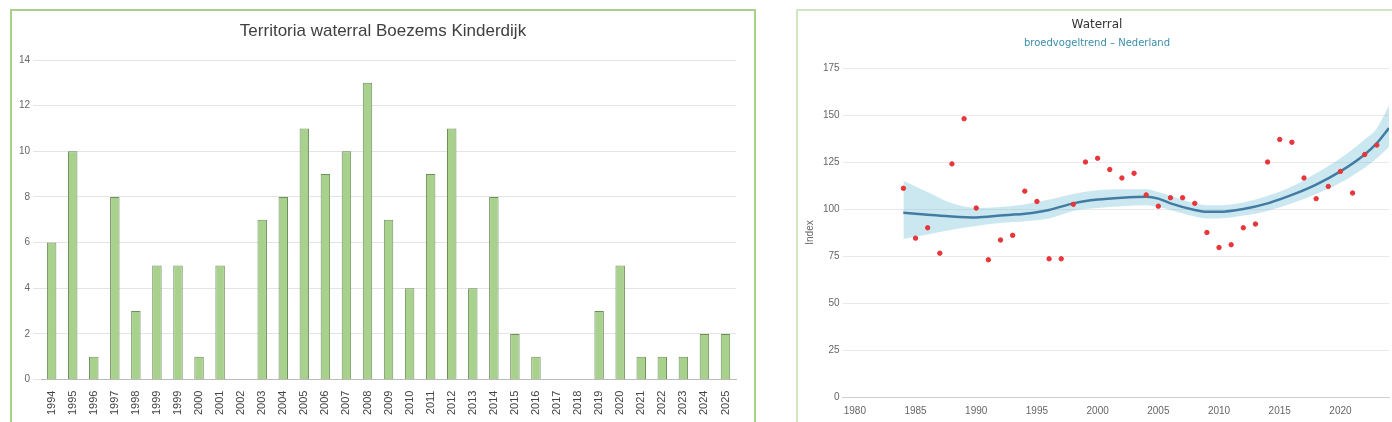  What do you see at coordinates (661, 403) in the screenshot?
I see `x-tick-label: 2022` at bounding box center [661, 403].